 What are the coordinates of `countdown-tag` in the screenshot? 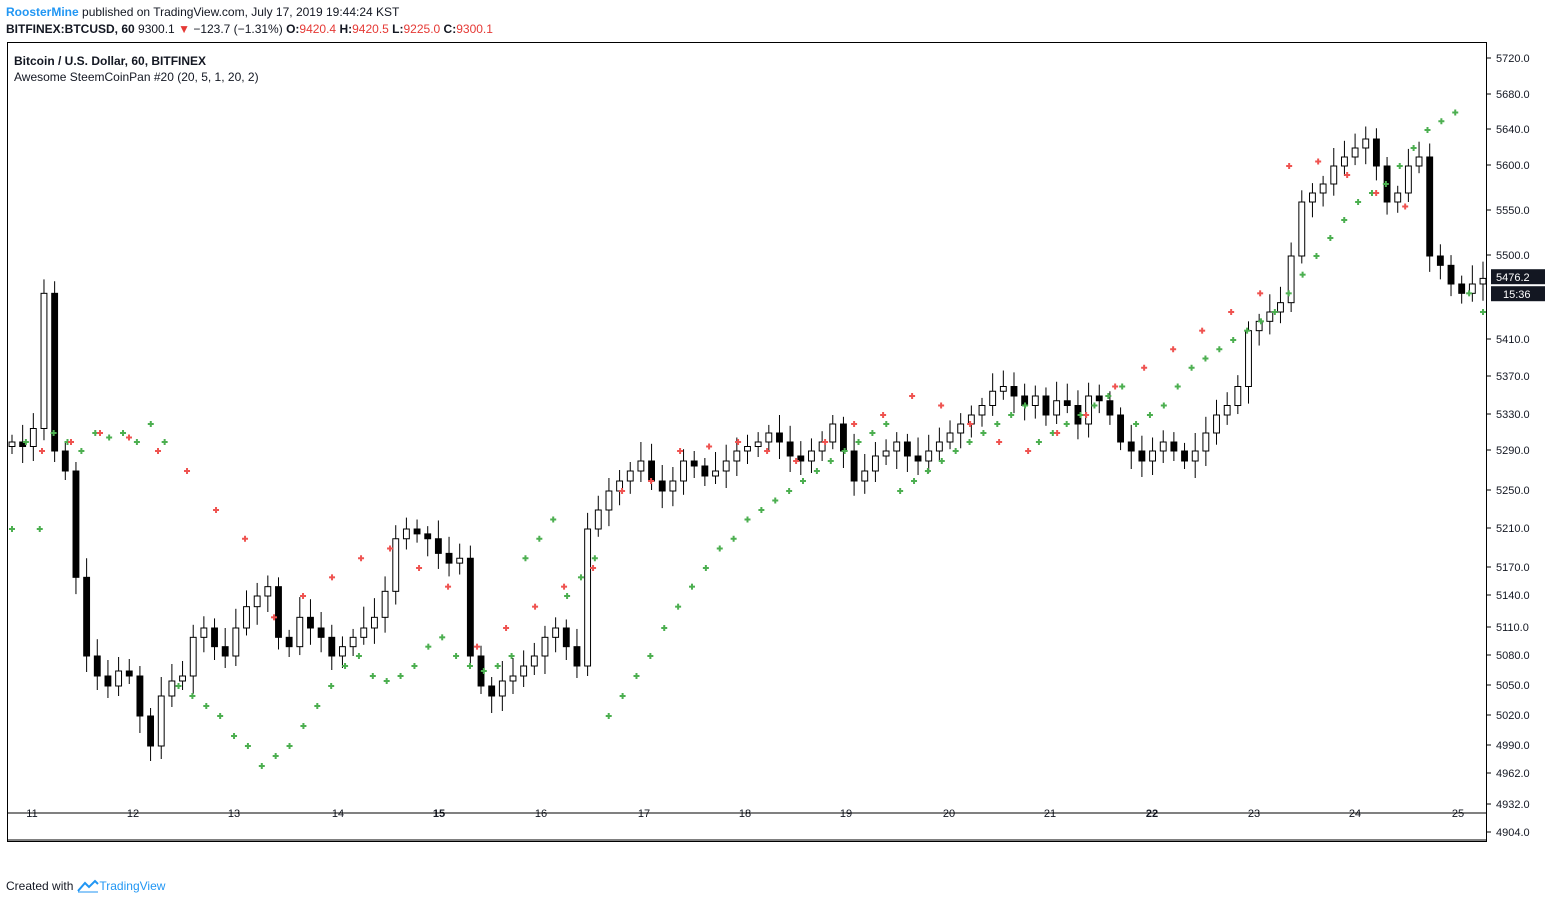 It's located at (1518, 294).